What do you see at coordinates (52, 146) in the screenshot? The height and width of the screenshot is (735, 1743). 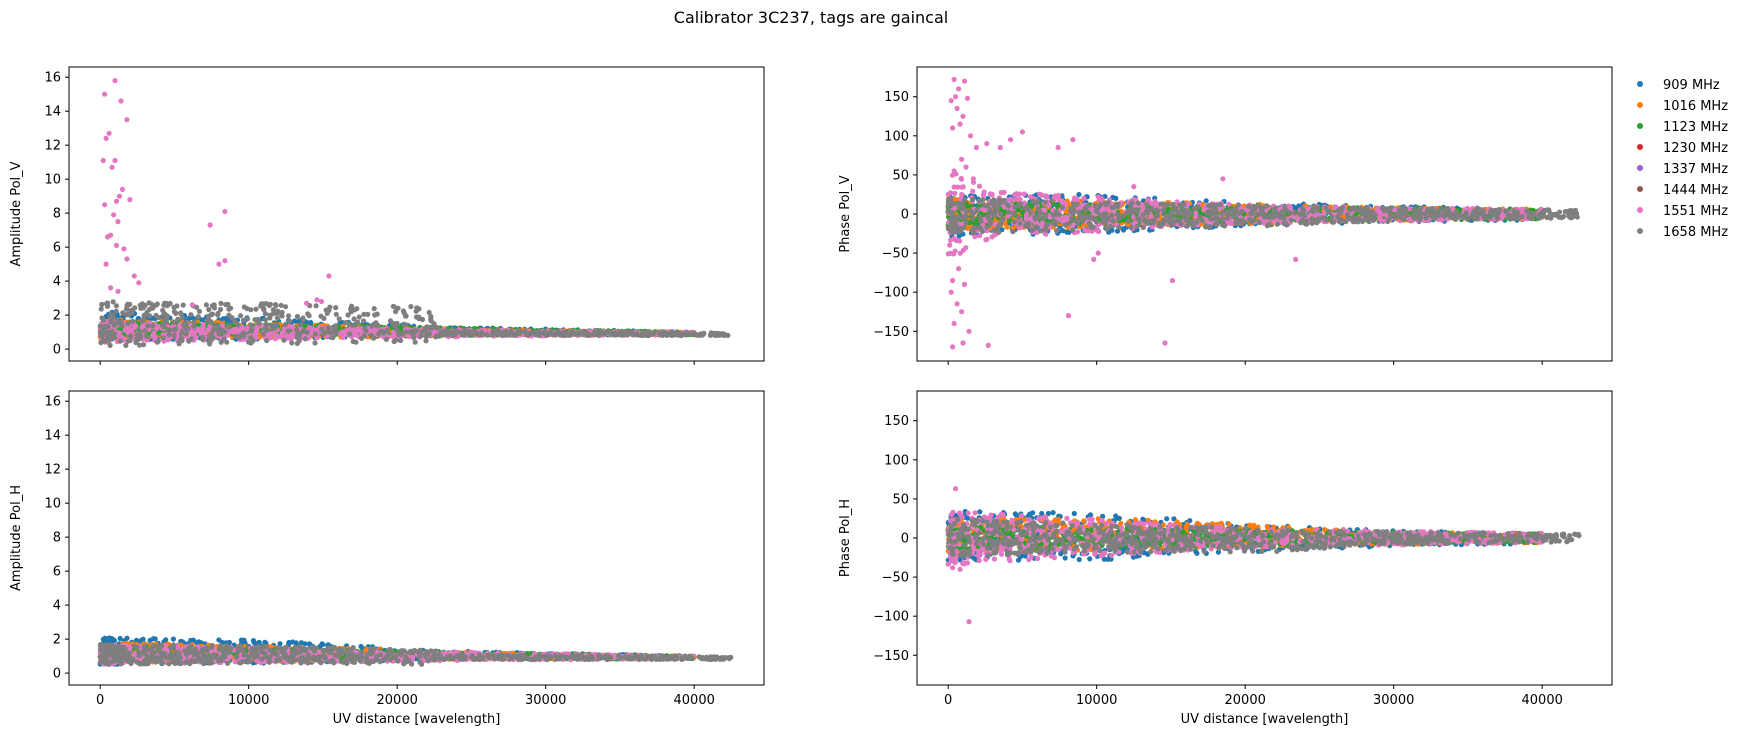 I see `y-tick-label: 12` at bounding box center [52, 146].